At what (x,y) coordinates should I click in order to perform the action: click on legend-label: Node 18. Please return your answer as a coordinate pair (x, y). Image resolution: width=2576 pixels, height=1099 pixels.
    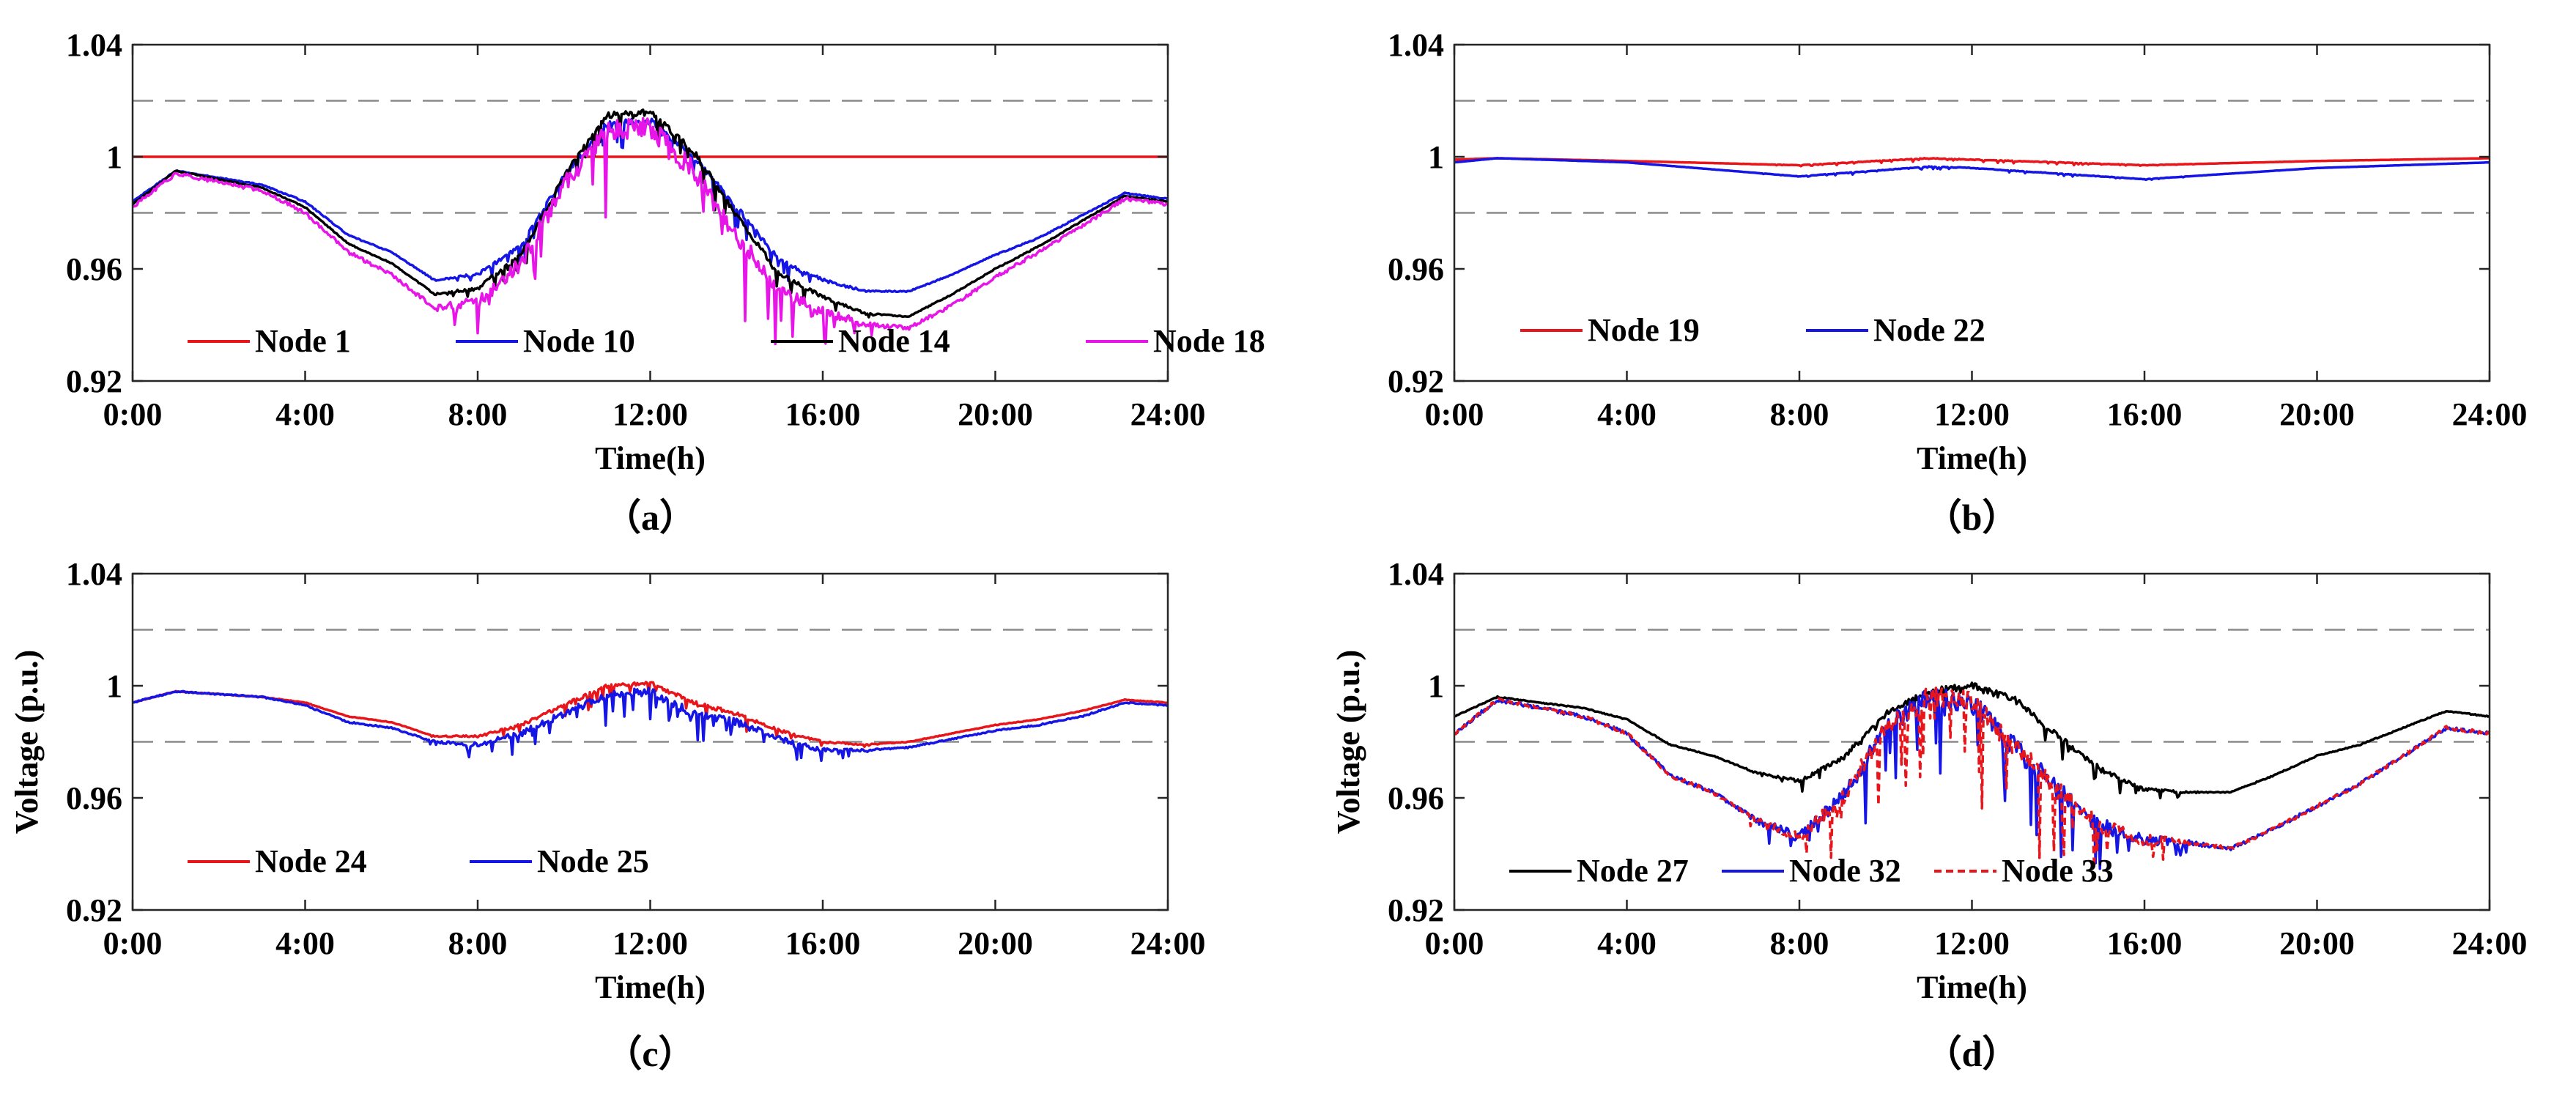
    Looking at the image, I should click on (1209, 341).